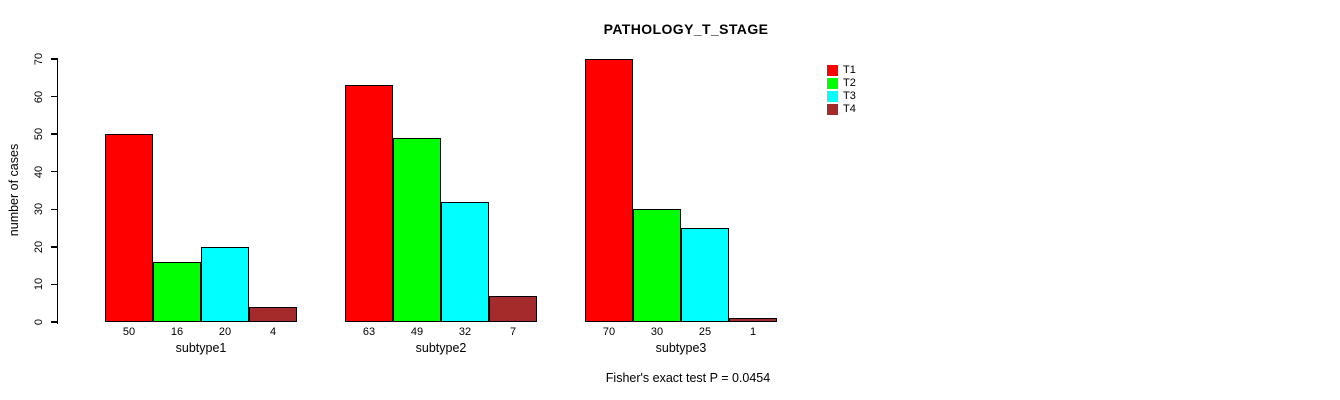  Describe the element at coordinates (832, 70) in the screenshot. I see `legend-swatch-t1` at that location.